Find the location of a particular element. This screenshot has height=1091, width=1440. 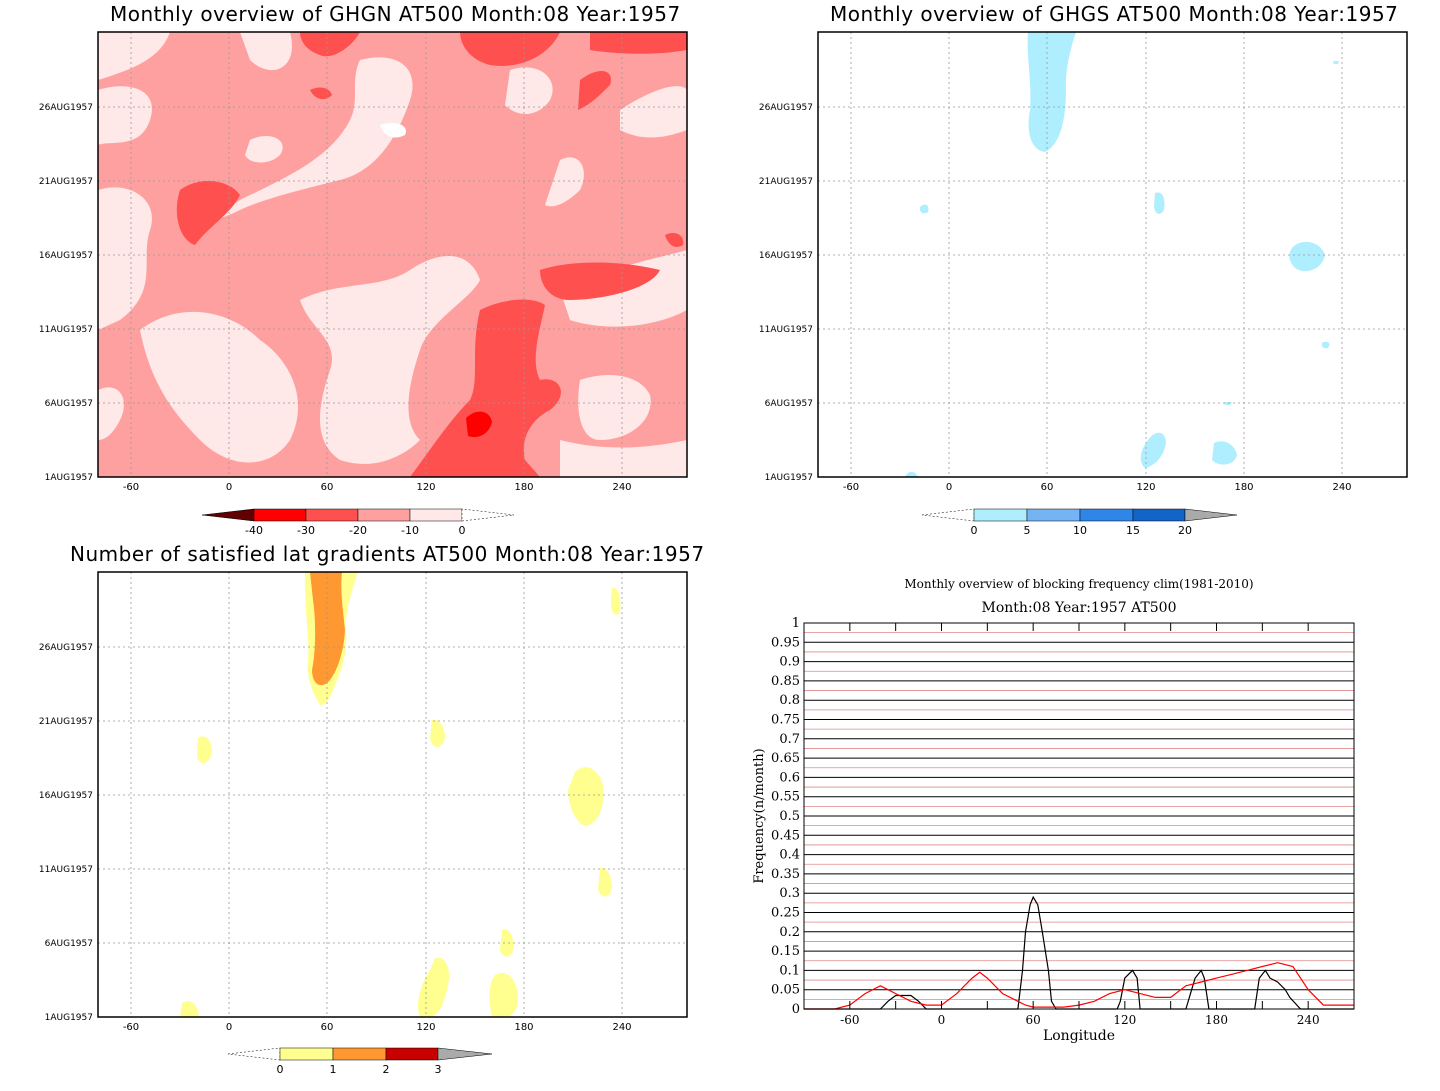

colorbar-label: 5 is located at coordinates (1027, 530).